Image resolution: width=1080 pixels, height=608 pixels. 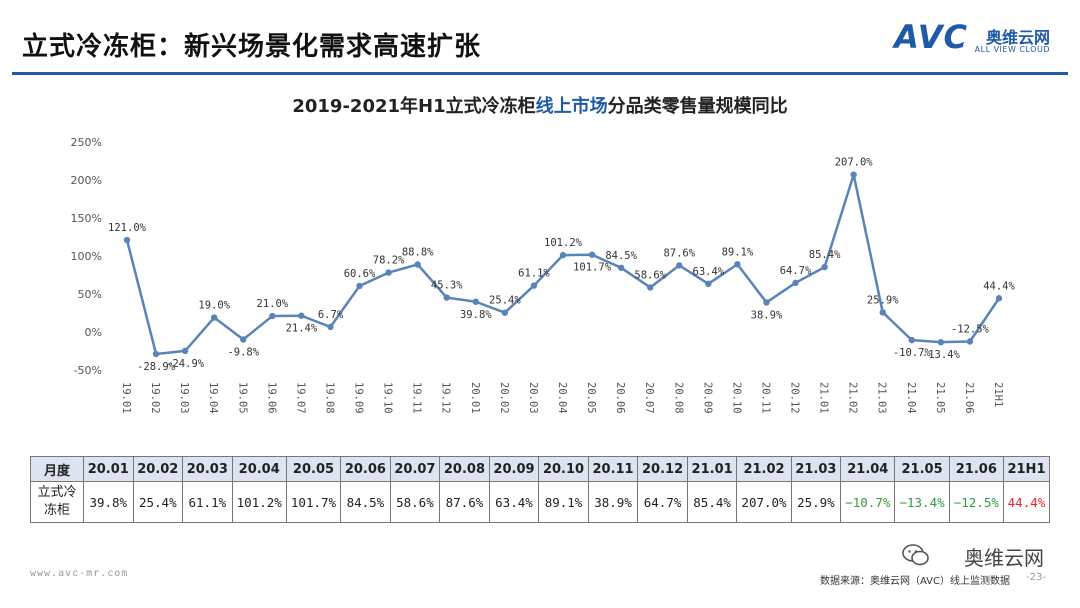 What do you see at coordinates (300, 398) in the screenshot?
I see `x-tick-label: 19.07` at bounding box center [300, 398].